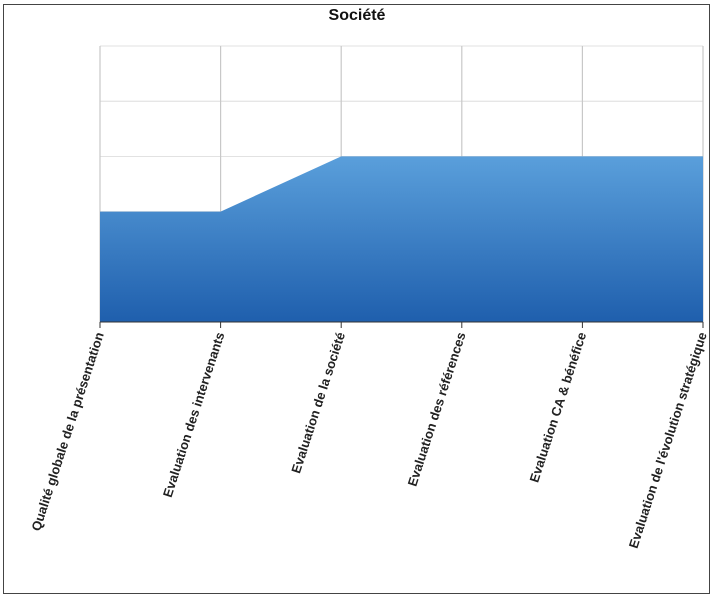 The height and width of the screenshot is (597, 714). What do you see at coordinates (437, 409) in the screenshot?
I see `x-tick-label: Evaluation des références` at bounding box center [437, 409].